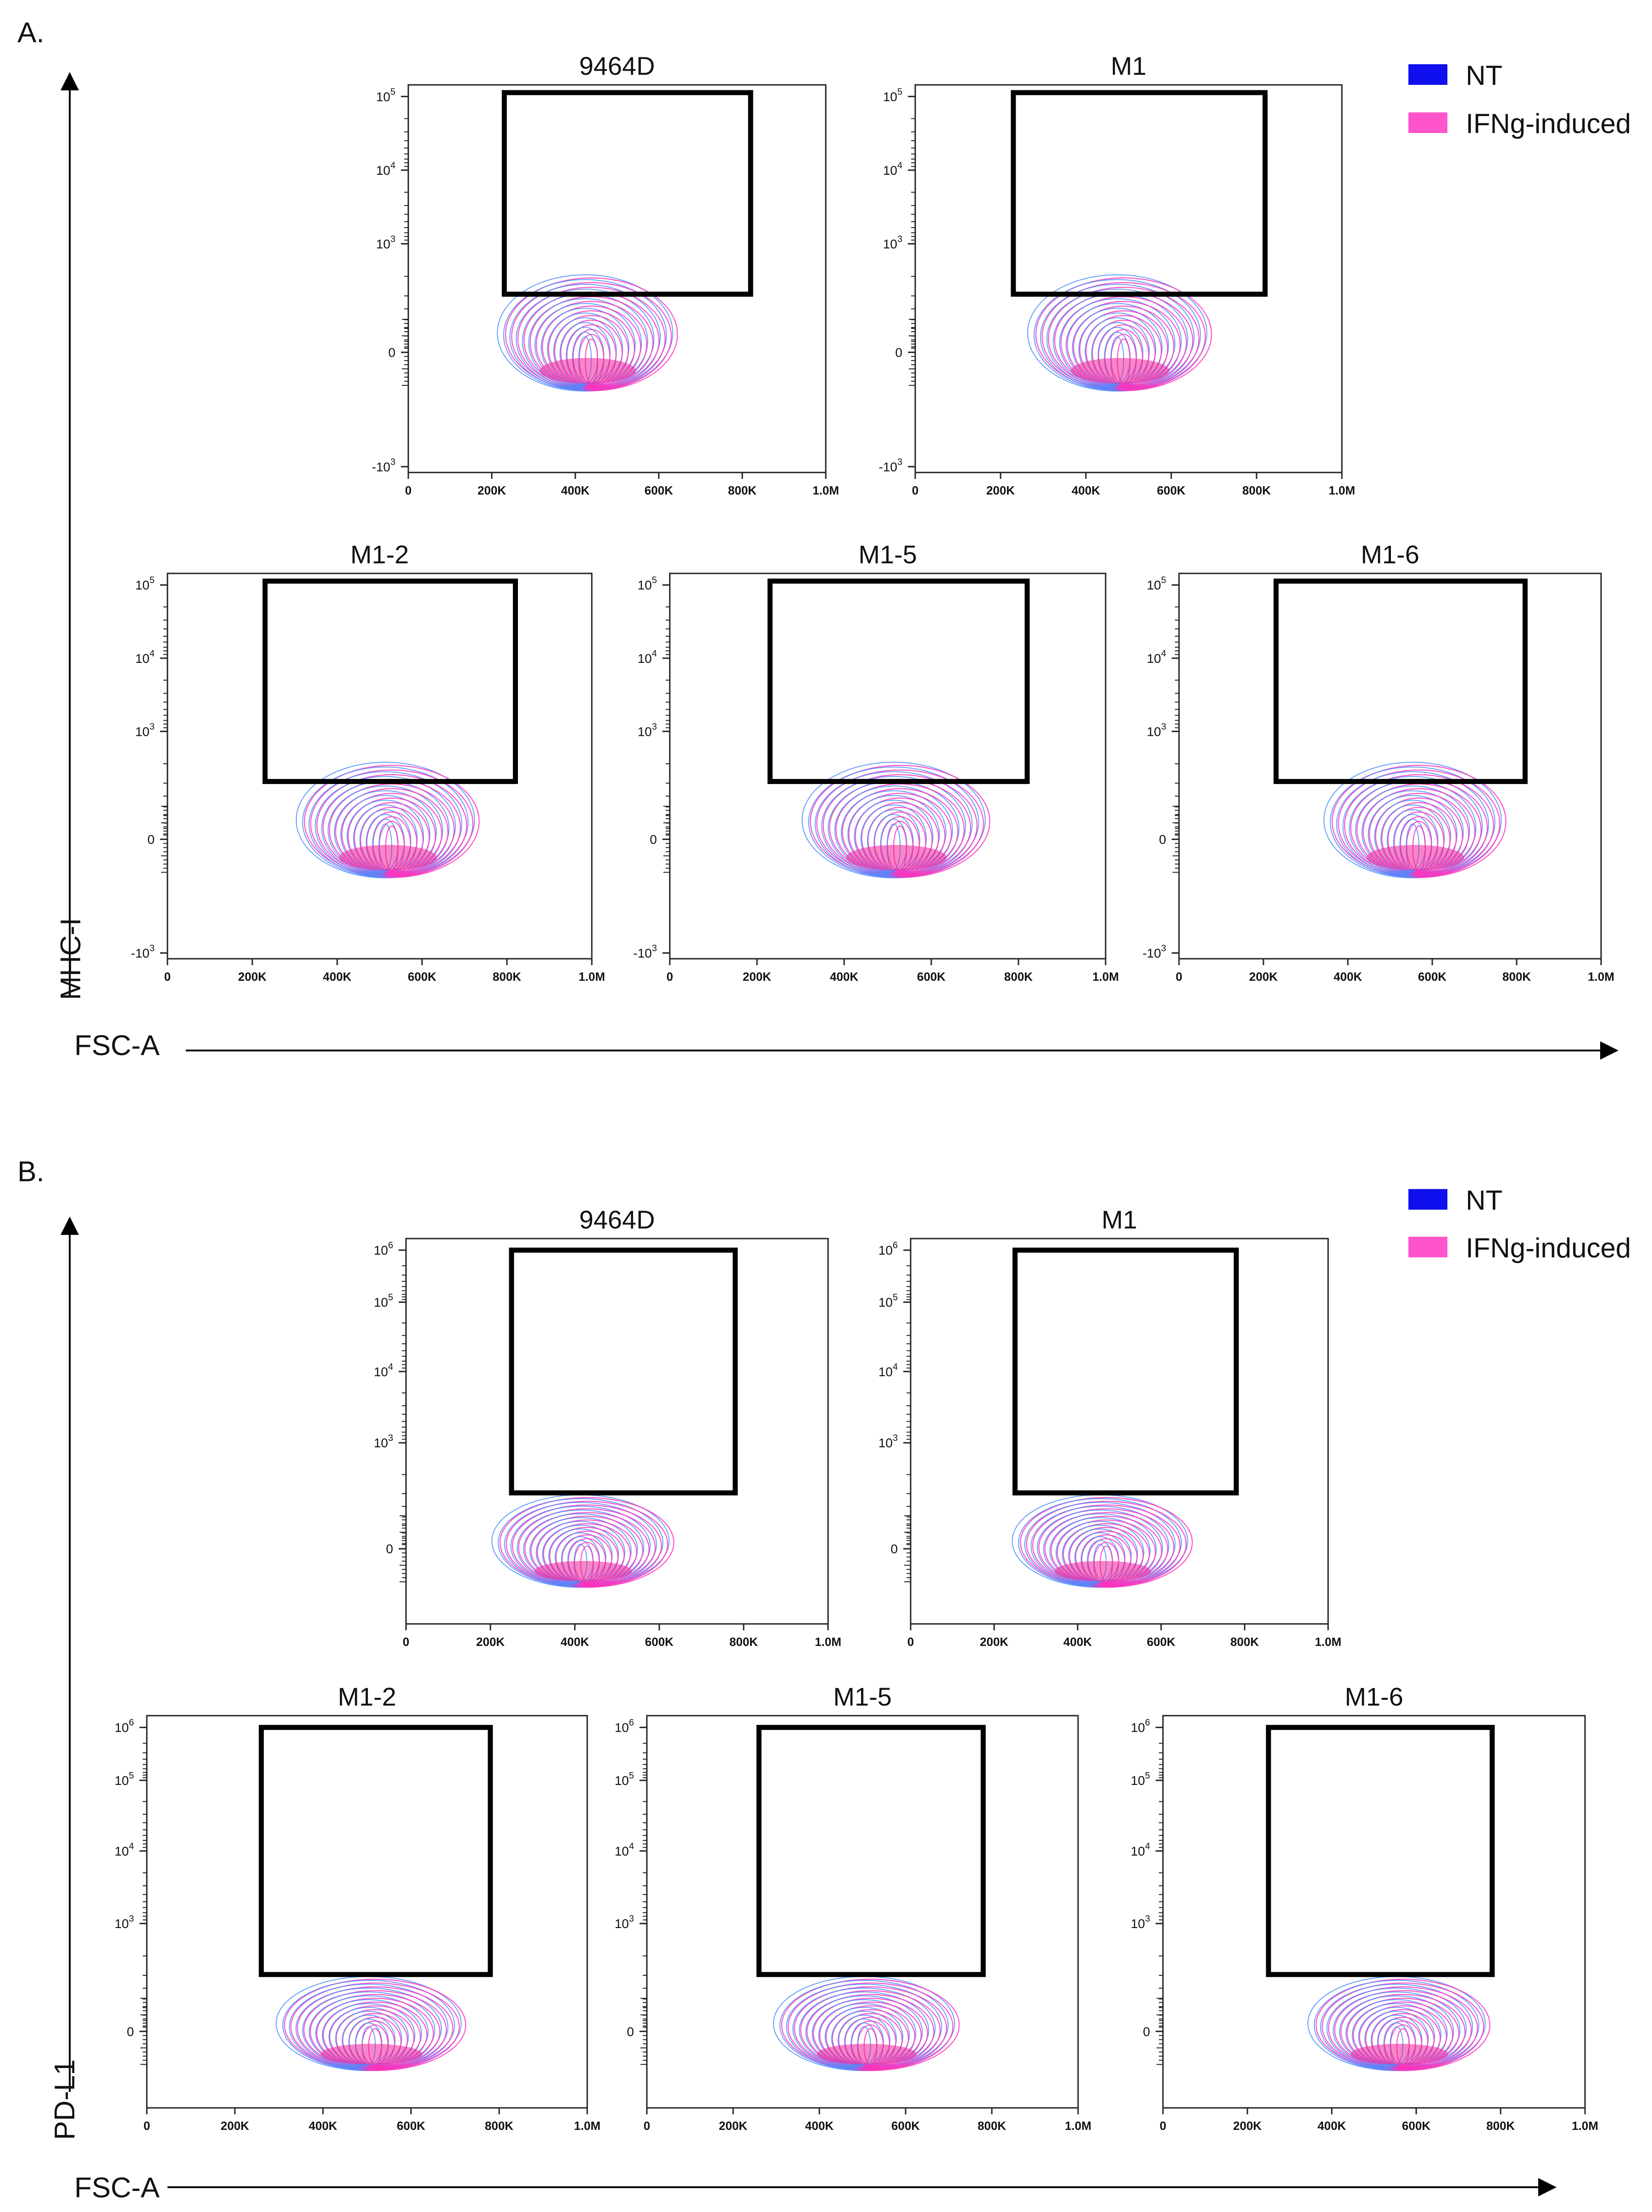 This screenshot has height=2212, width=1652. I want to click on panel-a-x-axis-title: FSC-A, so click(117, 1046).